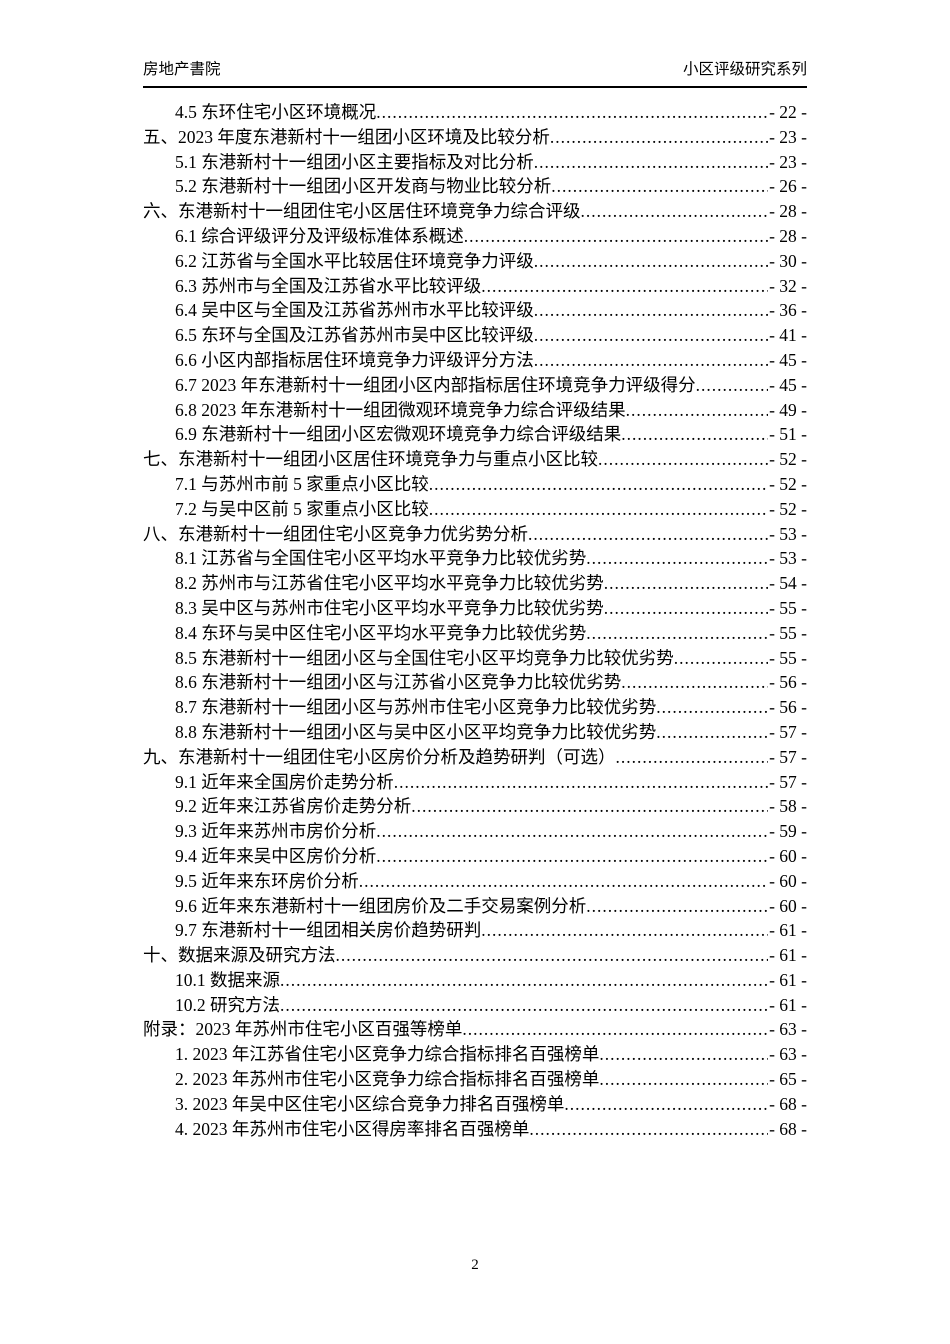  Describe the element at coordinates (276, 855) in the screenshot. I see `toc-entry-label: 9.4 近年来吴中区房价分析` at that location.